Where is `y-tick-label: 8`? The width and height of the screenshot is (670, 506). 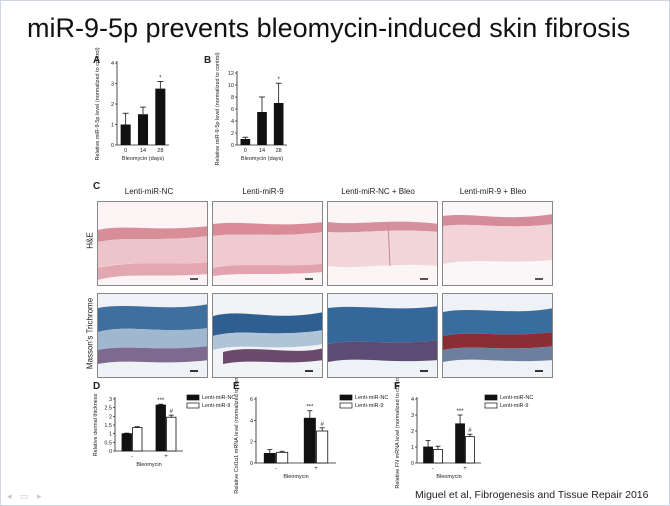
y-tick-label: 8 is located at coordinates (232, 98).